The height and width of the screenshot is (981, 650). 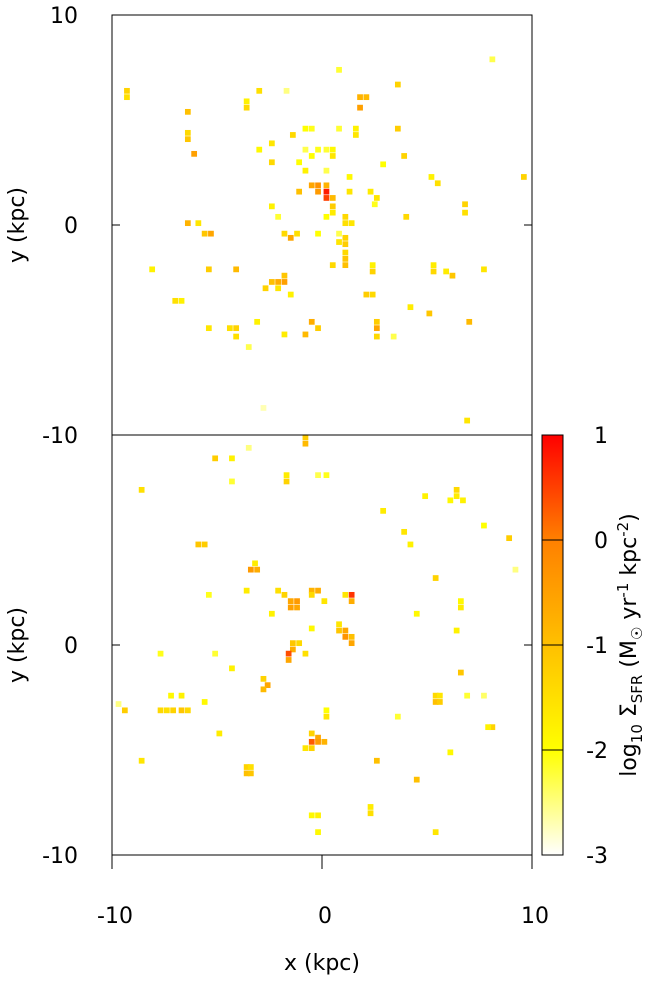 I want to click on top-y-axis-label: y (kpc), so click(x=17, y=225).